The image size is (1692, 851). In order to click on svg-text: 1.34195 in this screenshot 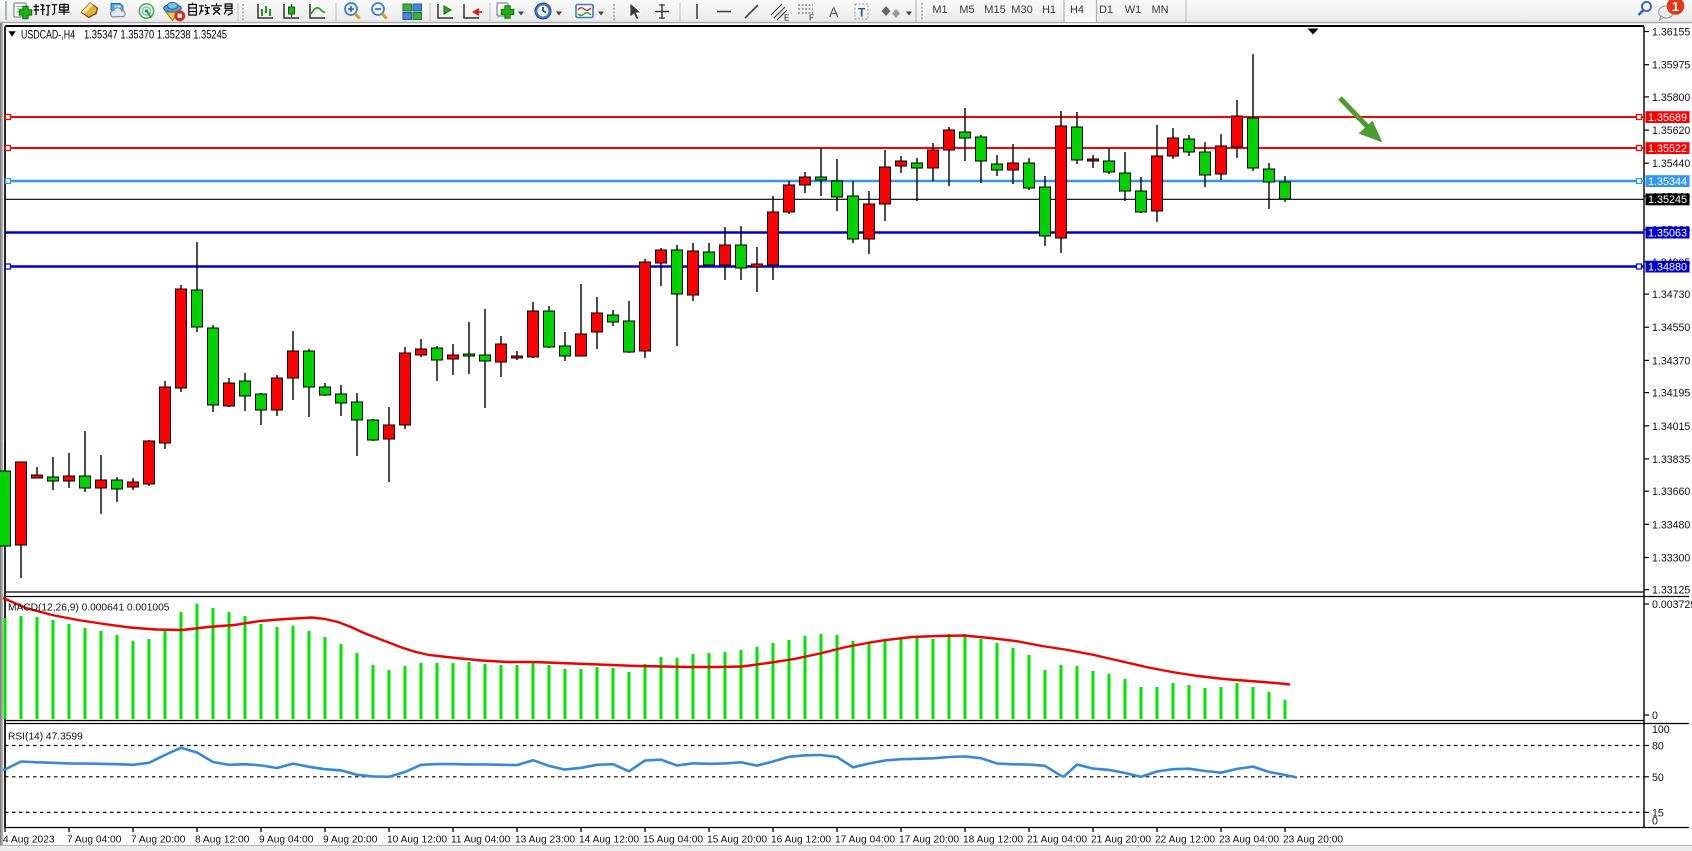, I will do `click(1671, 394)`.